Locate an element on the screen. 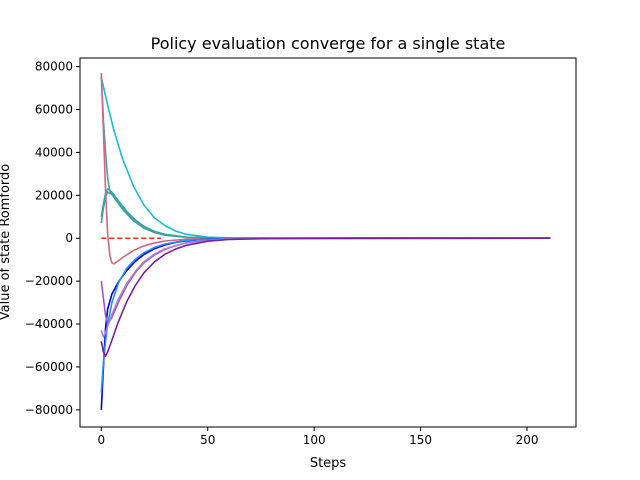  y-tick-label: −80000 is located at coordinates (49, 410).